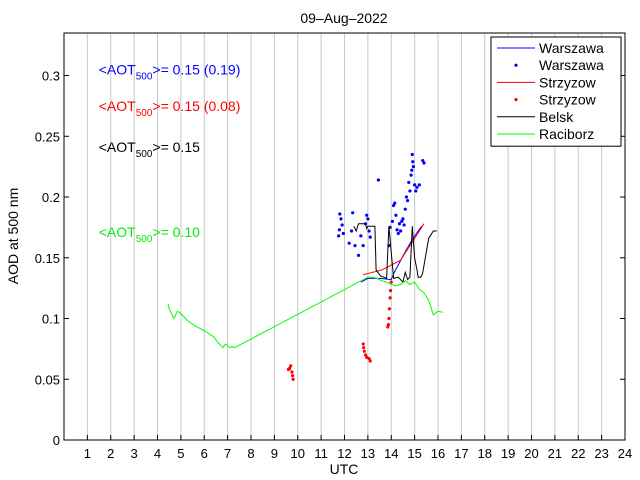  Describe the element at coordinates (274, 453) in the screenshot. I see `x-tick-label: 9` at that location.